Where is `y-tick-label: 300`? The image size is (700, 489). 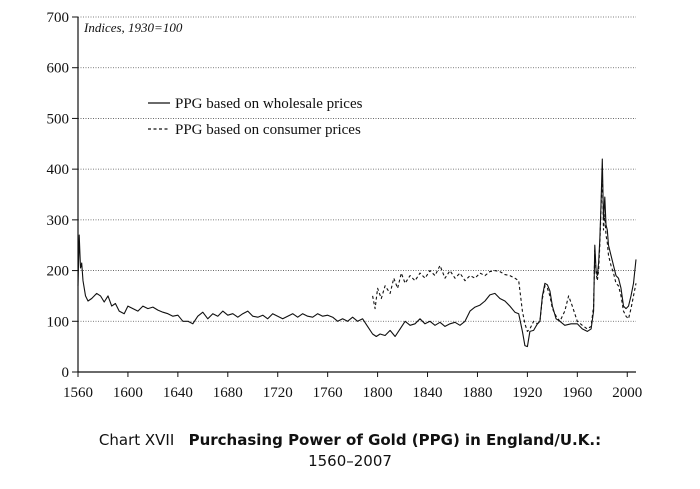 y-tick-label: 300 is located at coordinates (58, 221).